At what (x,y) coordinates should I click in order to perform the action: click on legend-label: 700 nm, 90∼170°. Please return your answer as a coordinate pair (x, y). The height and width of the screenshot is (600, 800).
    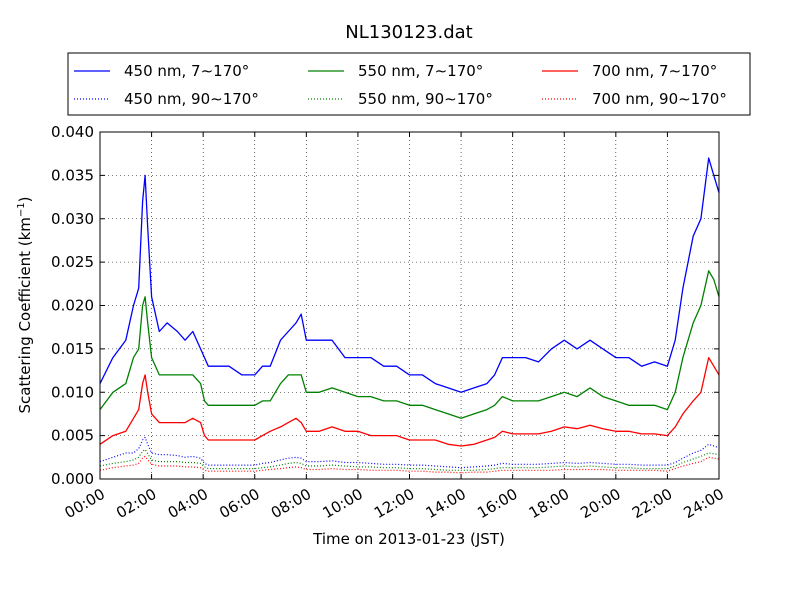
    Looking at the image, I should click on (659, 99).